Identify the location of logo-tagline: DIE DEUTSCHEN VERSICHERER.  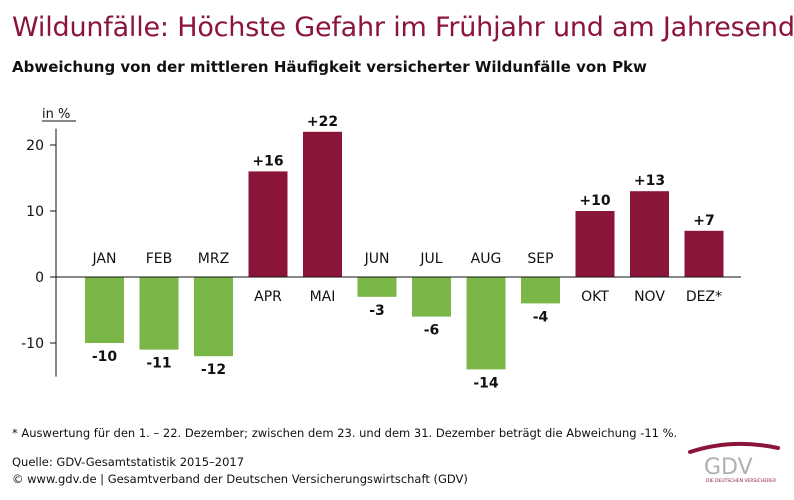
(741, 481).